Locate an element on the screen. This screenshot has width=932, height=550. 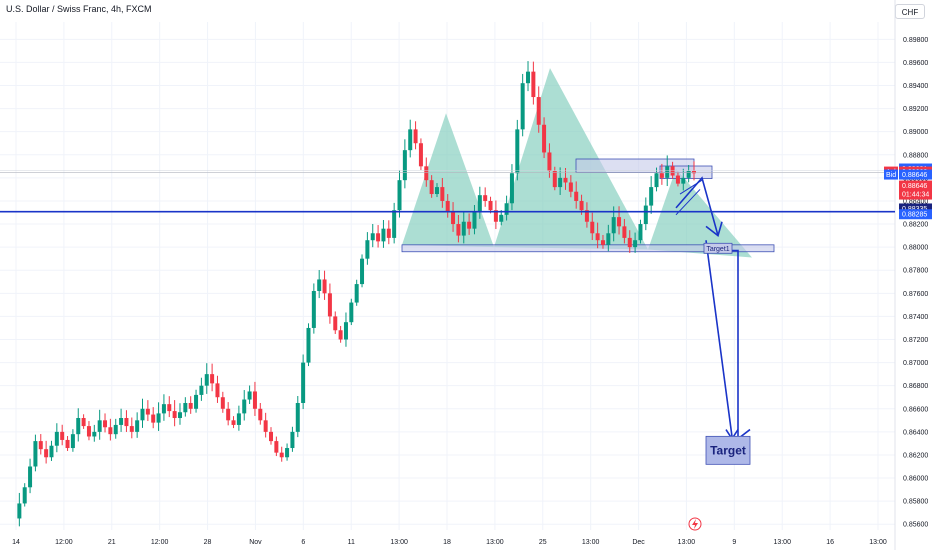
y-tick-label: 0.88400 is located at coordinates (915, 201).